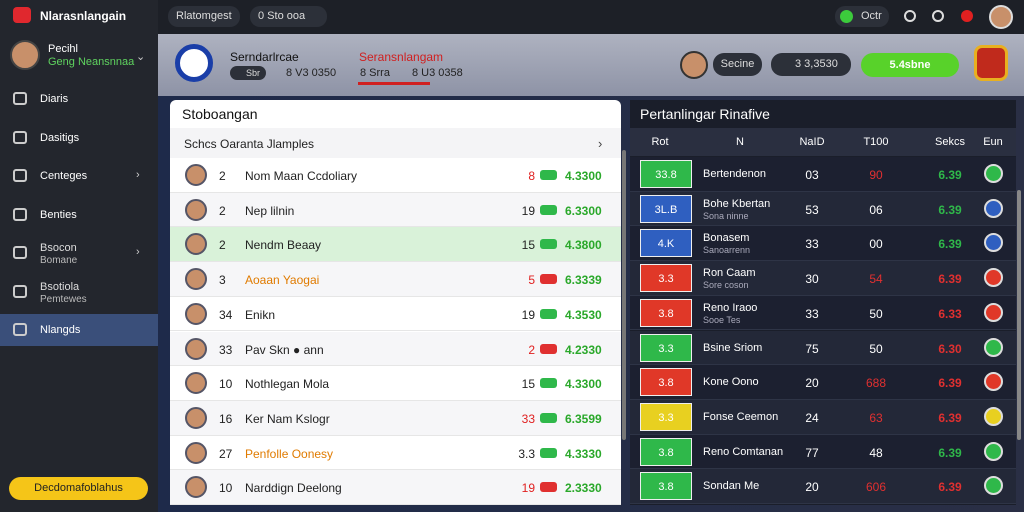 The height and width of the screenshot is (512, 1024). What do you see at coordinates (741, 416) in the screenshot?
I see `name: Fonse Ceemon` at bounding box center [741, 416].